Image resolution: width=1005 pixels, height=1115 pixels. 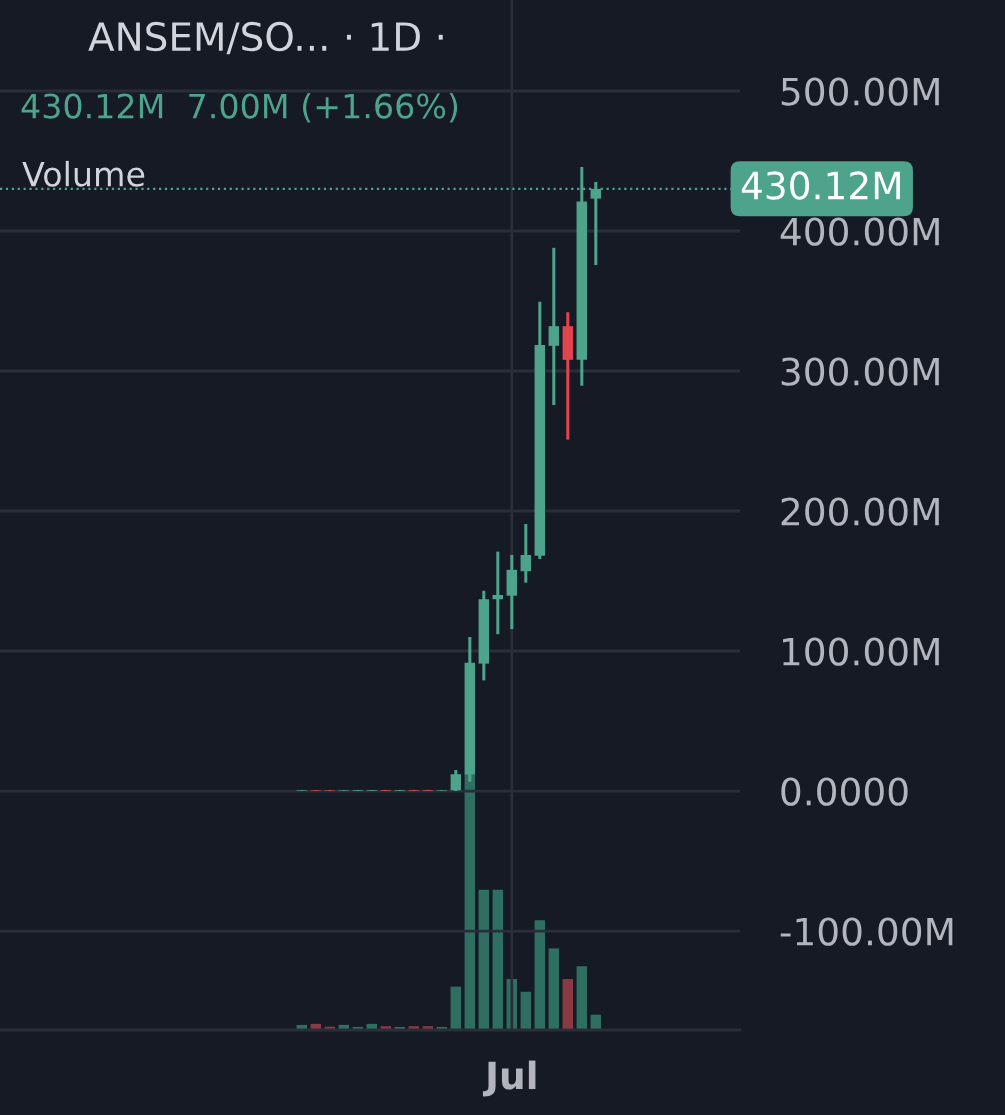 What do you see at coordinates (844, 791) in the screenshot?
I see `y-tick-label: 0.0000` at bounding box center [844, 791].